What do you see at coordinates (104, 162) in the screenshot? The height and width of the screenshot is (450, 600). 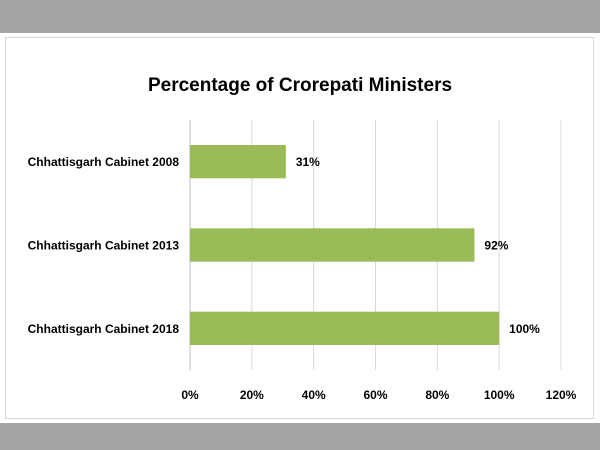 I see `category-label: Chhattisgarh Cabinet 2008` at bounding box center [104, 162].